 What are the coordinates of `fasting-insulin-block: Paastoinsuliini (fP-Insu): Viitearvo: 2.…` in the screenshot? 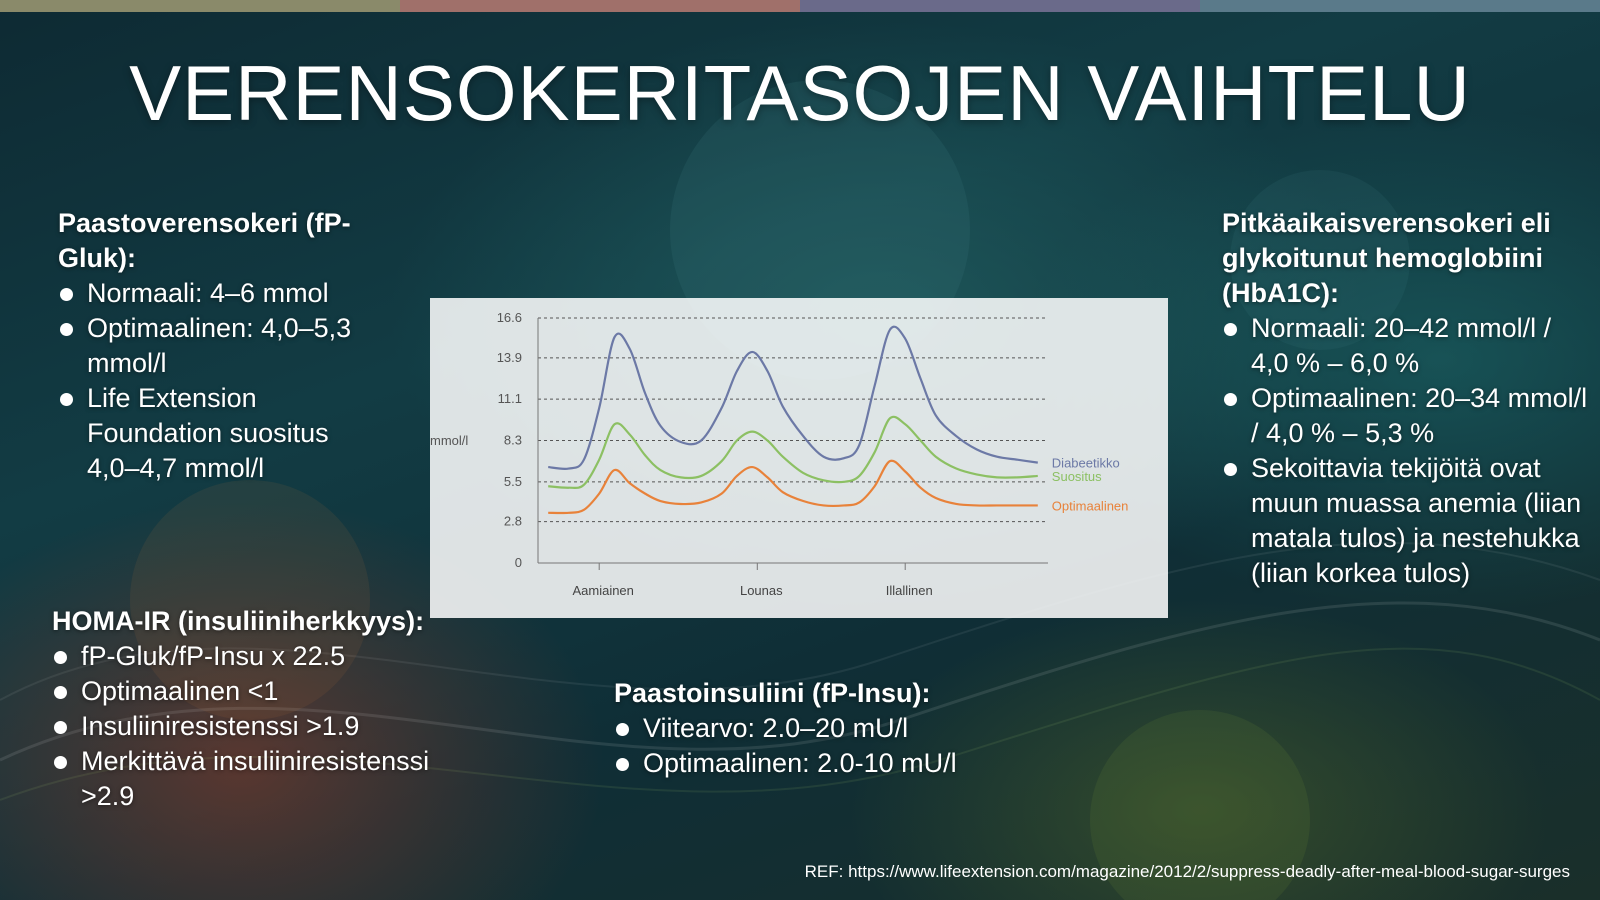 It's located at (824, 728).